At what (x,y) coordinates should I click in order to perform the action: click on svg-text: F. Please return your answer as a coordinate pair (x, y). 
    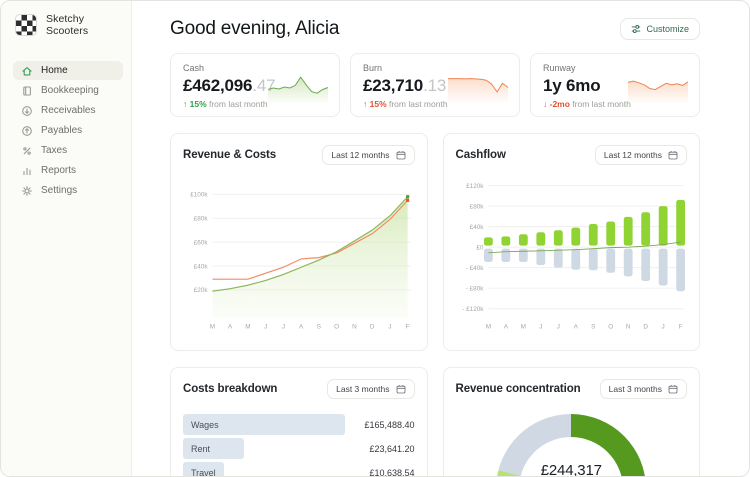
    Looking at the image, I should click on (680, 327).